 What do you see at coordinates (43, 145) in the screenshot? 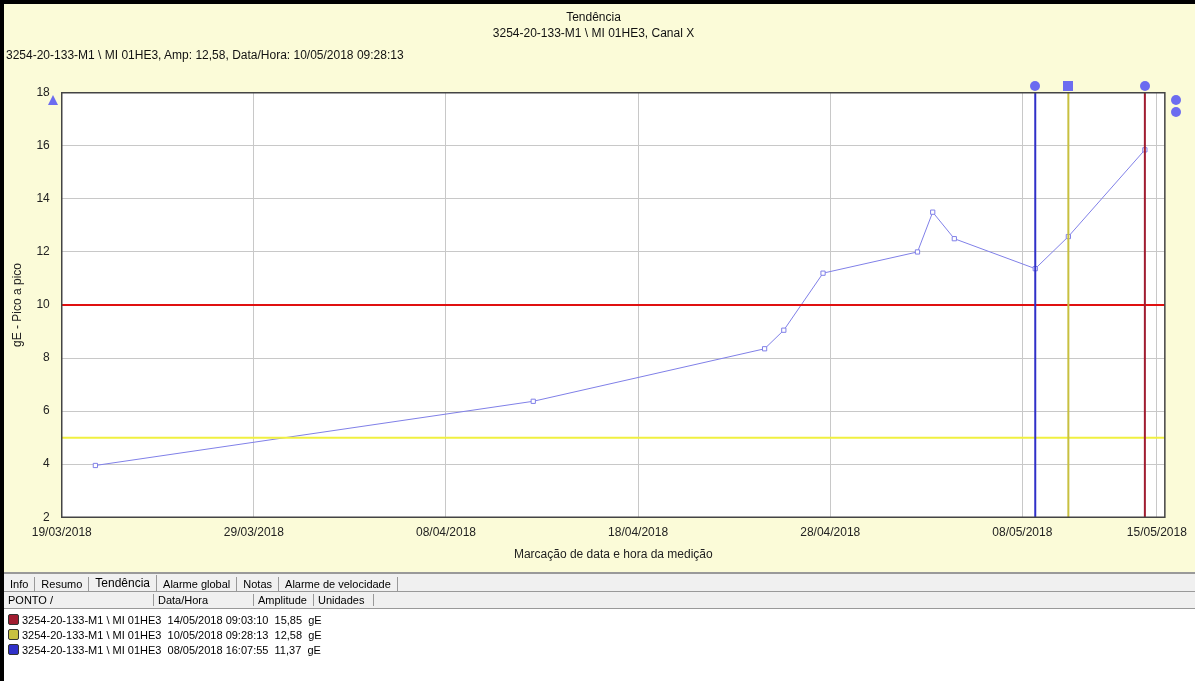
I see `y-tick-label: 16` at bounding box center [43, 145].